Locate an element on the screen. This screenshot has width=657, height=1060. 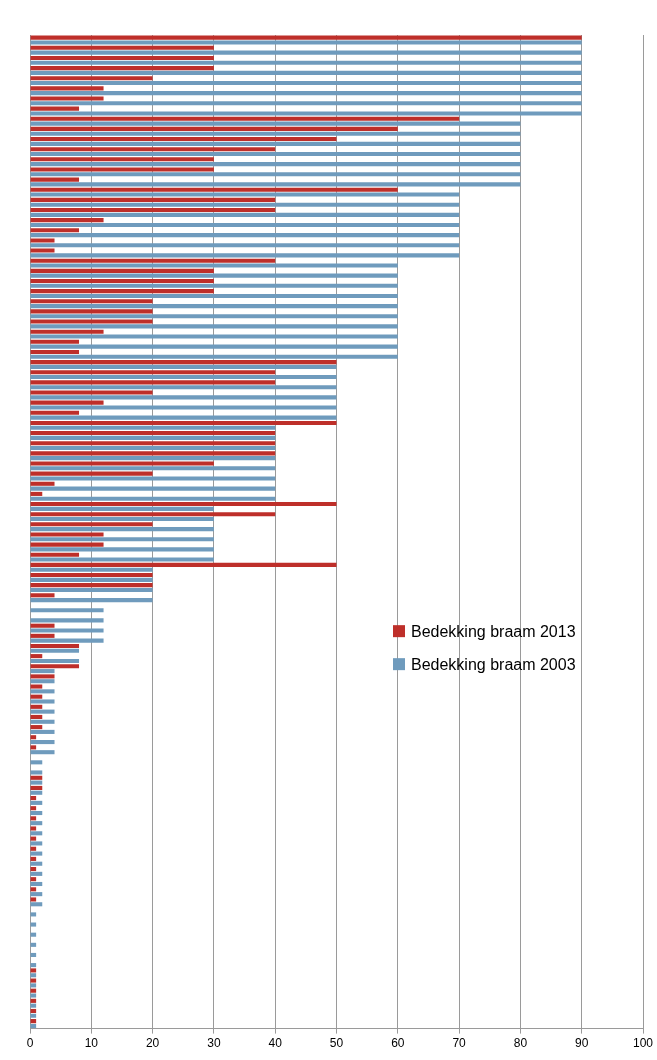
x-tick-label: 60 is located at coordinates (398, 1043).